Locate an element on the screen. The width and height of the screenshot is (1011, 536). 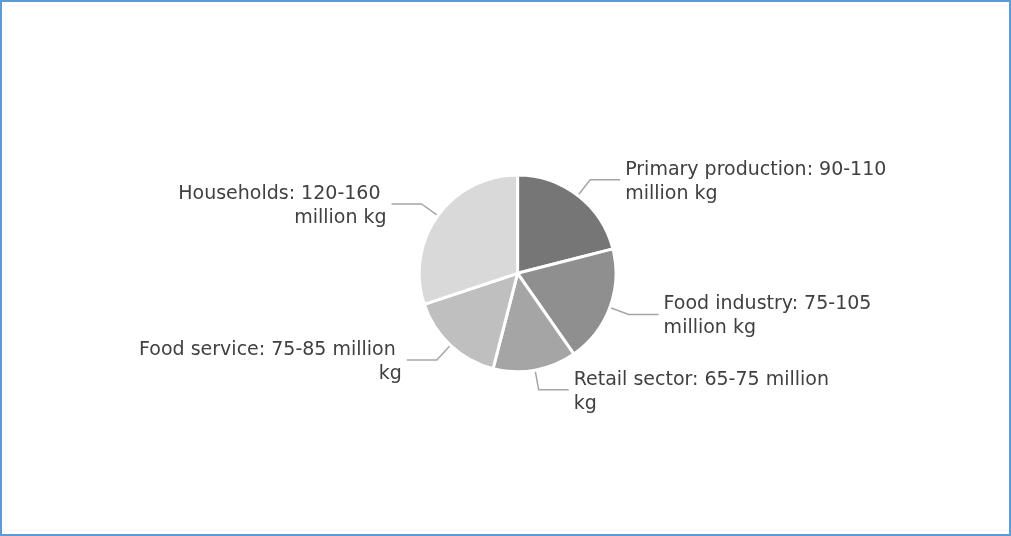
slice-label: Households: 120-160 million kg is located at coordinates (282, 204).